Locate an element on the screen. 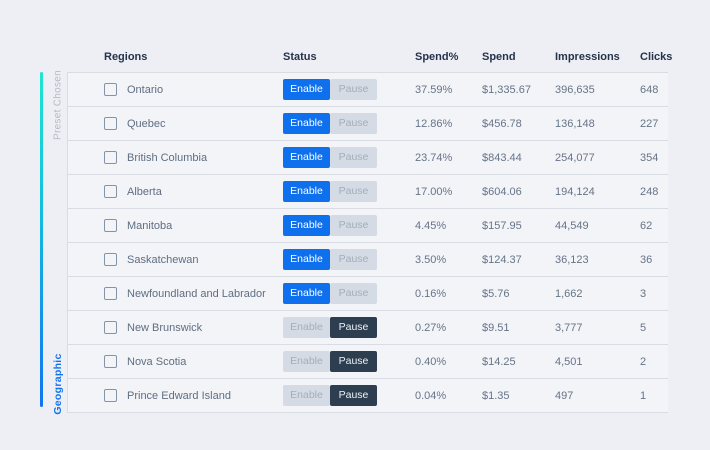 This screenshot has height=450, width=710. spend-pct-cell: 0.04% is located at coordinates (431, 395).